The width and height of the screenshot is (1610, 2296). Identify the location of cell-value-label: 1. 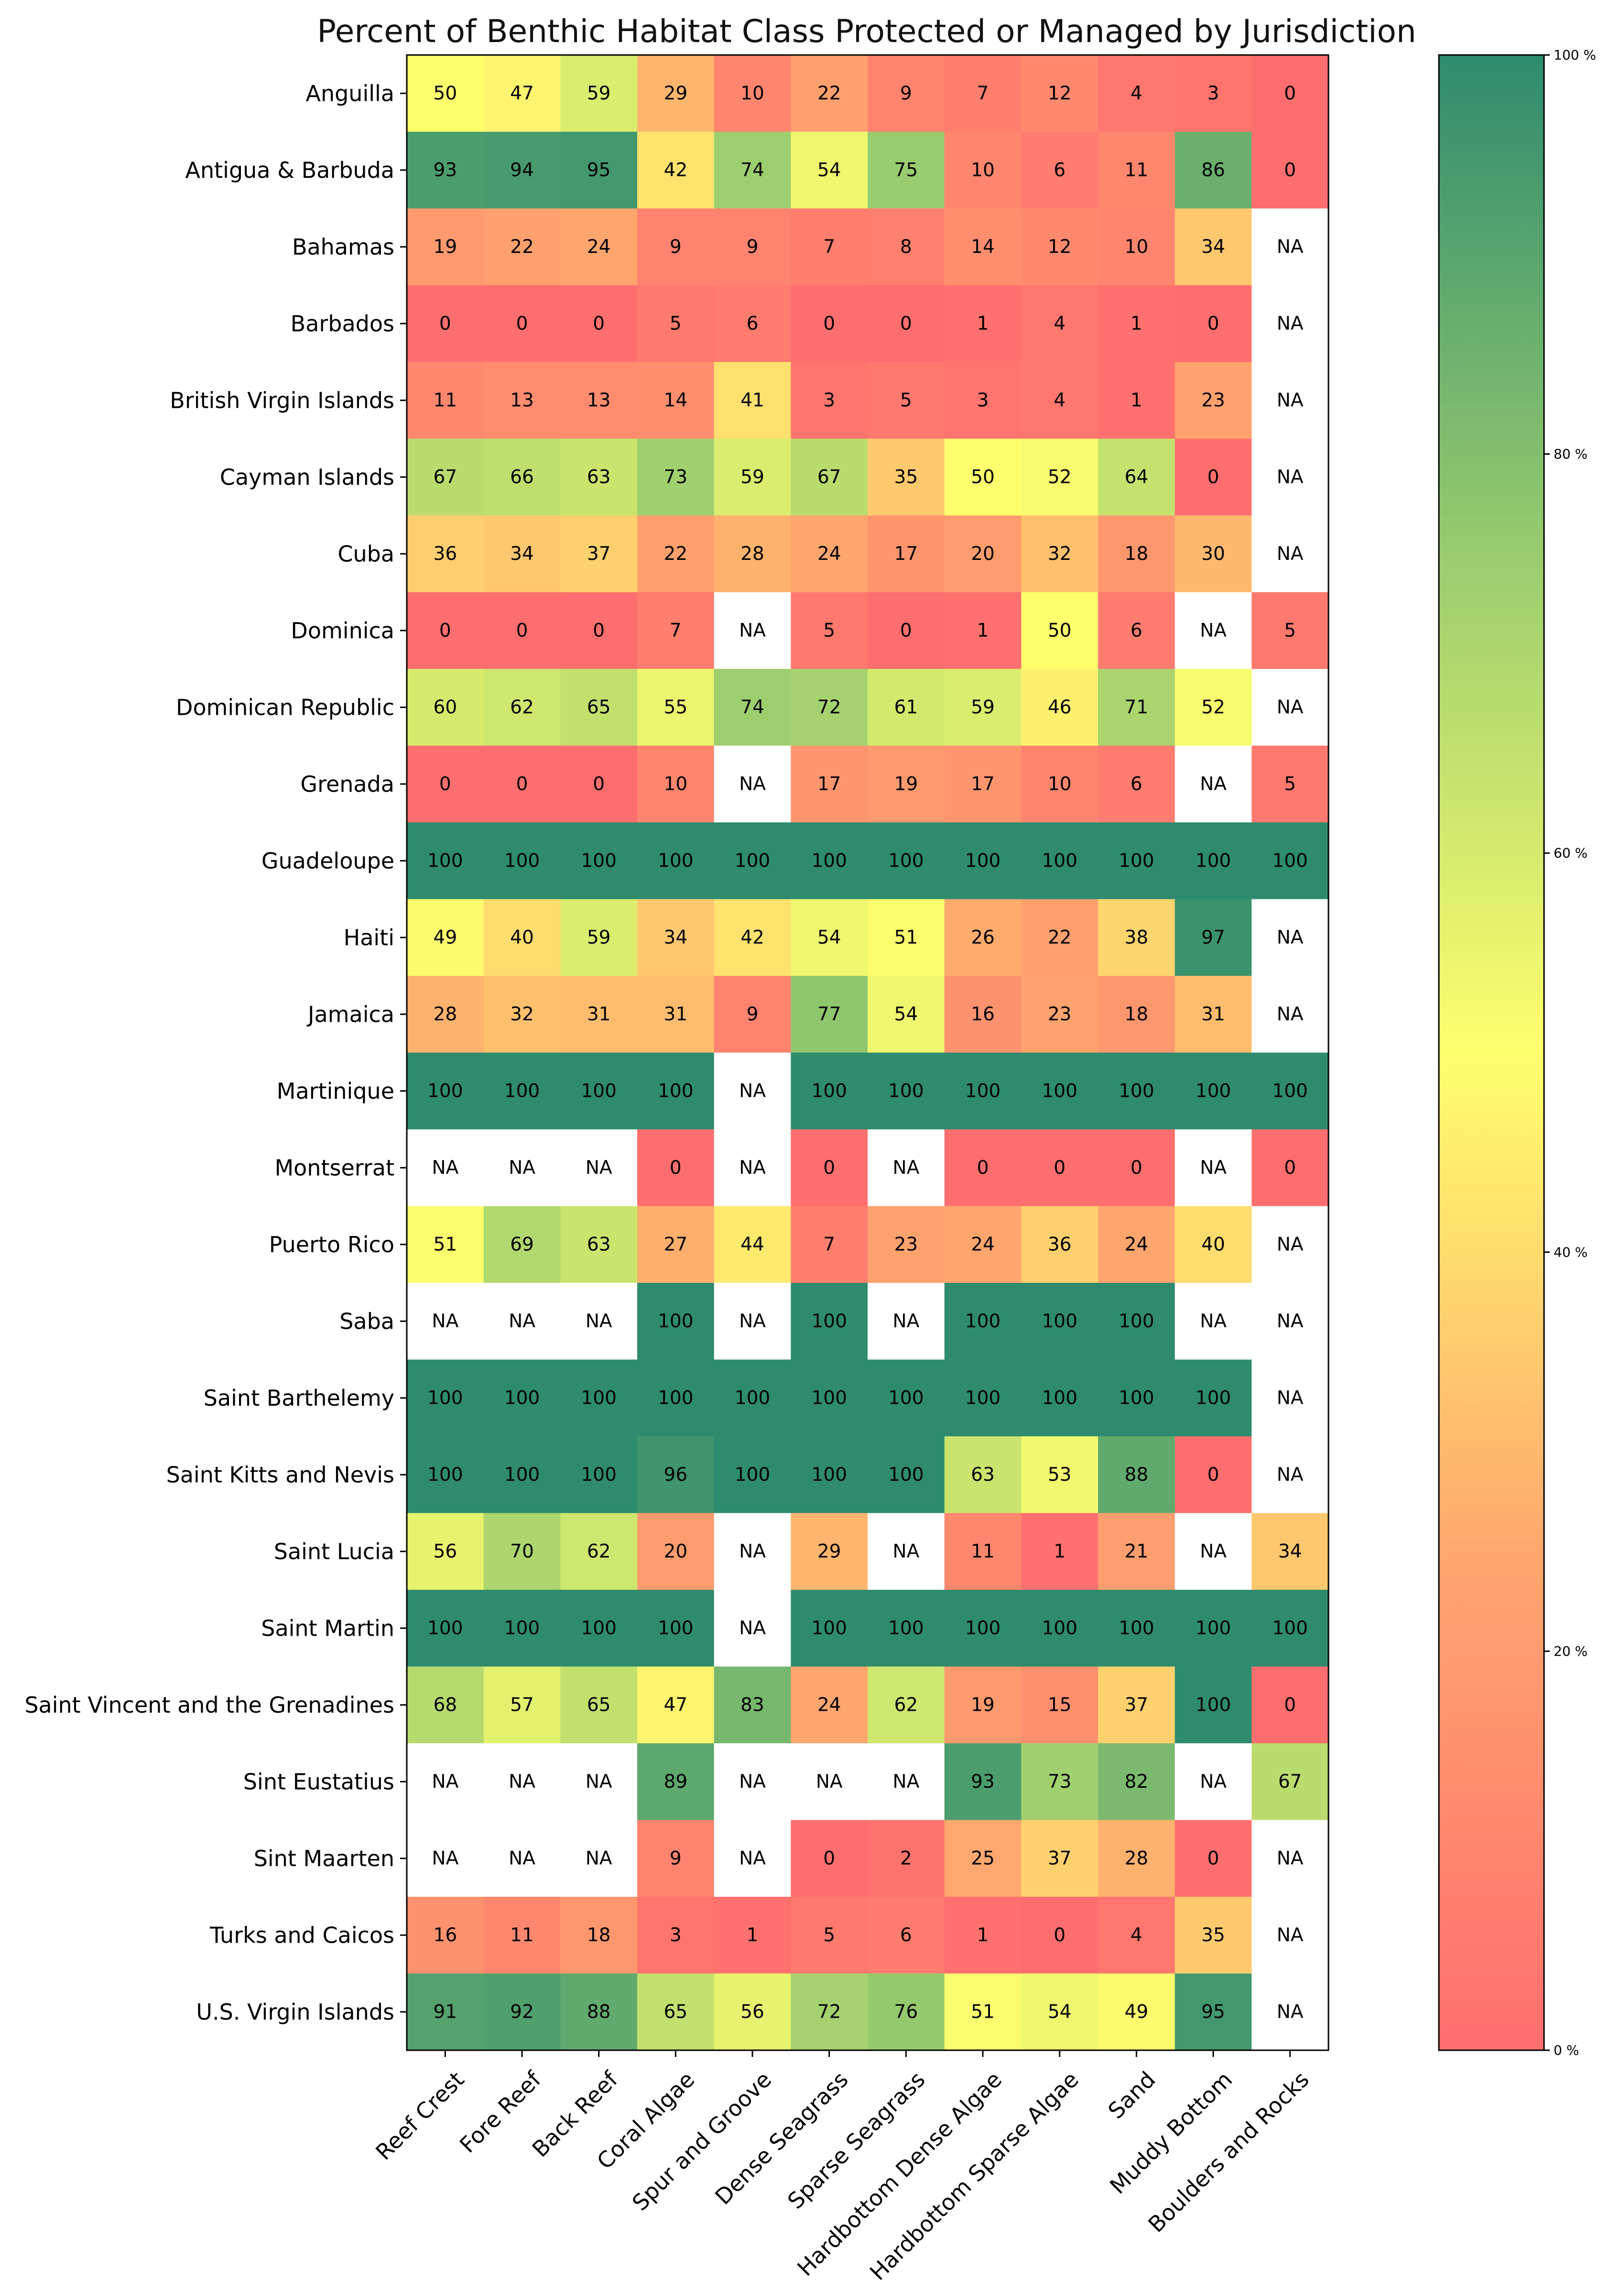
(1136, 323).